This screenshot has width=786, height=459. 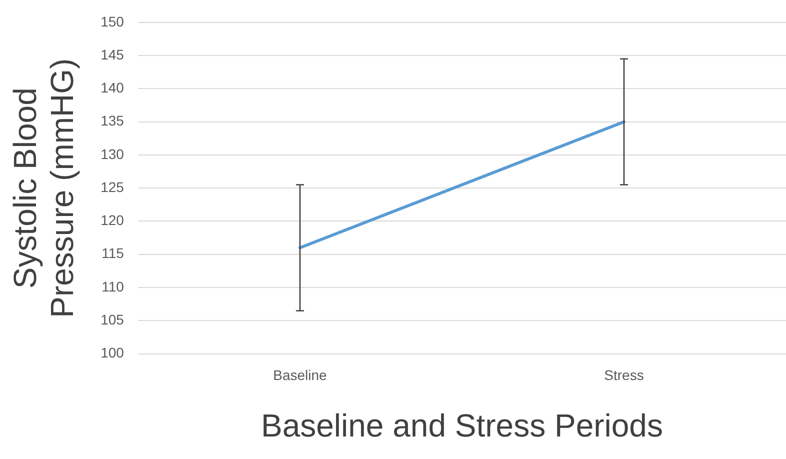 What do you see at coordinates (461, 426) in the screenshot?
I see `x-axis-title: Baseline and Stress Periods` at bounding box center [461, 426].